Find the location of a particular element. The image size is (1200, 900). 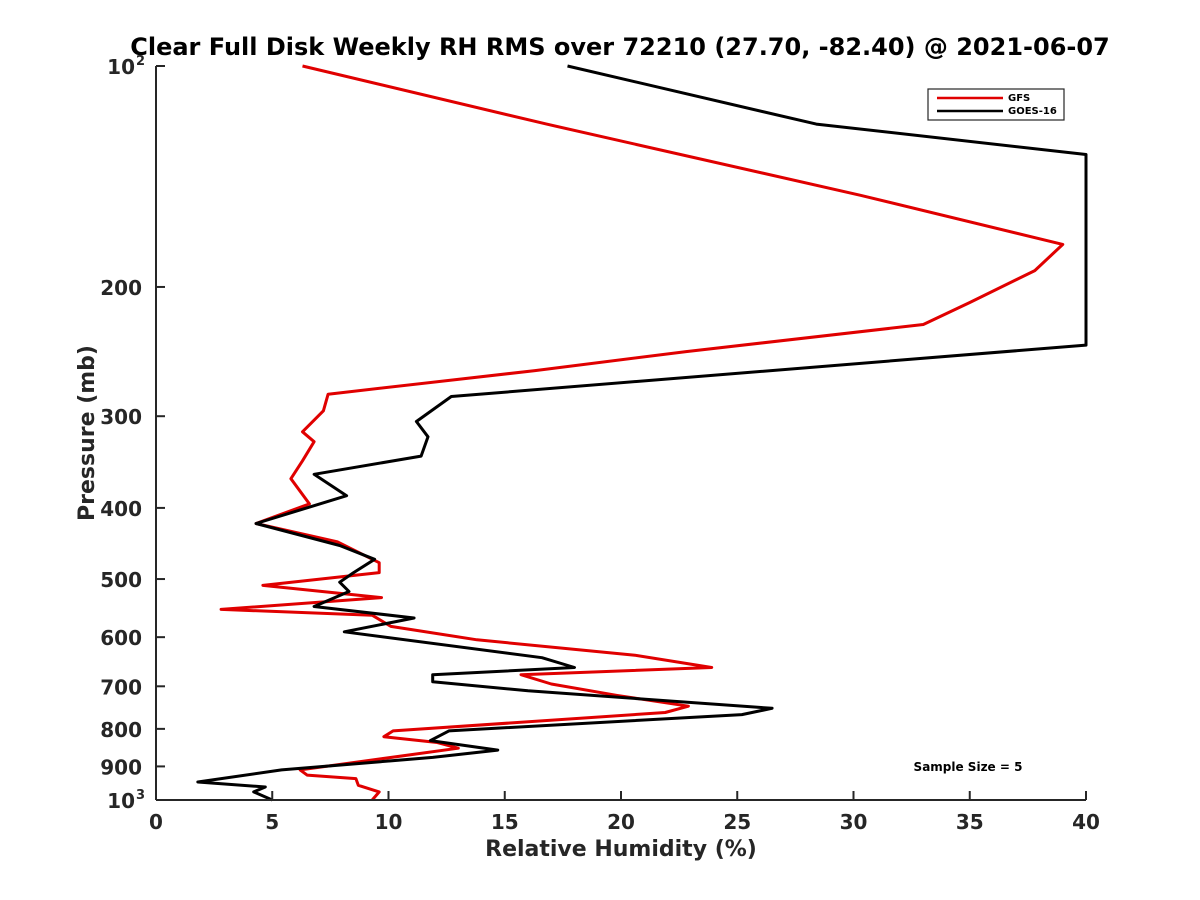

x-tick-label: 0 is located at coordinates (156, 822).